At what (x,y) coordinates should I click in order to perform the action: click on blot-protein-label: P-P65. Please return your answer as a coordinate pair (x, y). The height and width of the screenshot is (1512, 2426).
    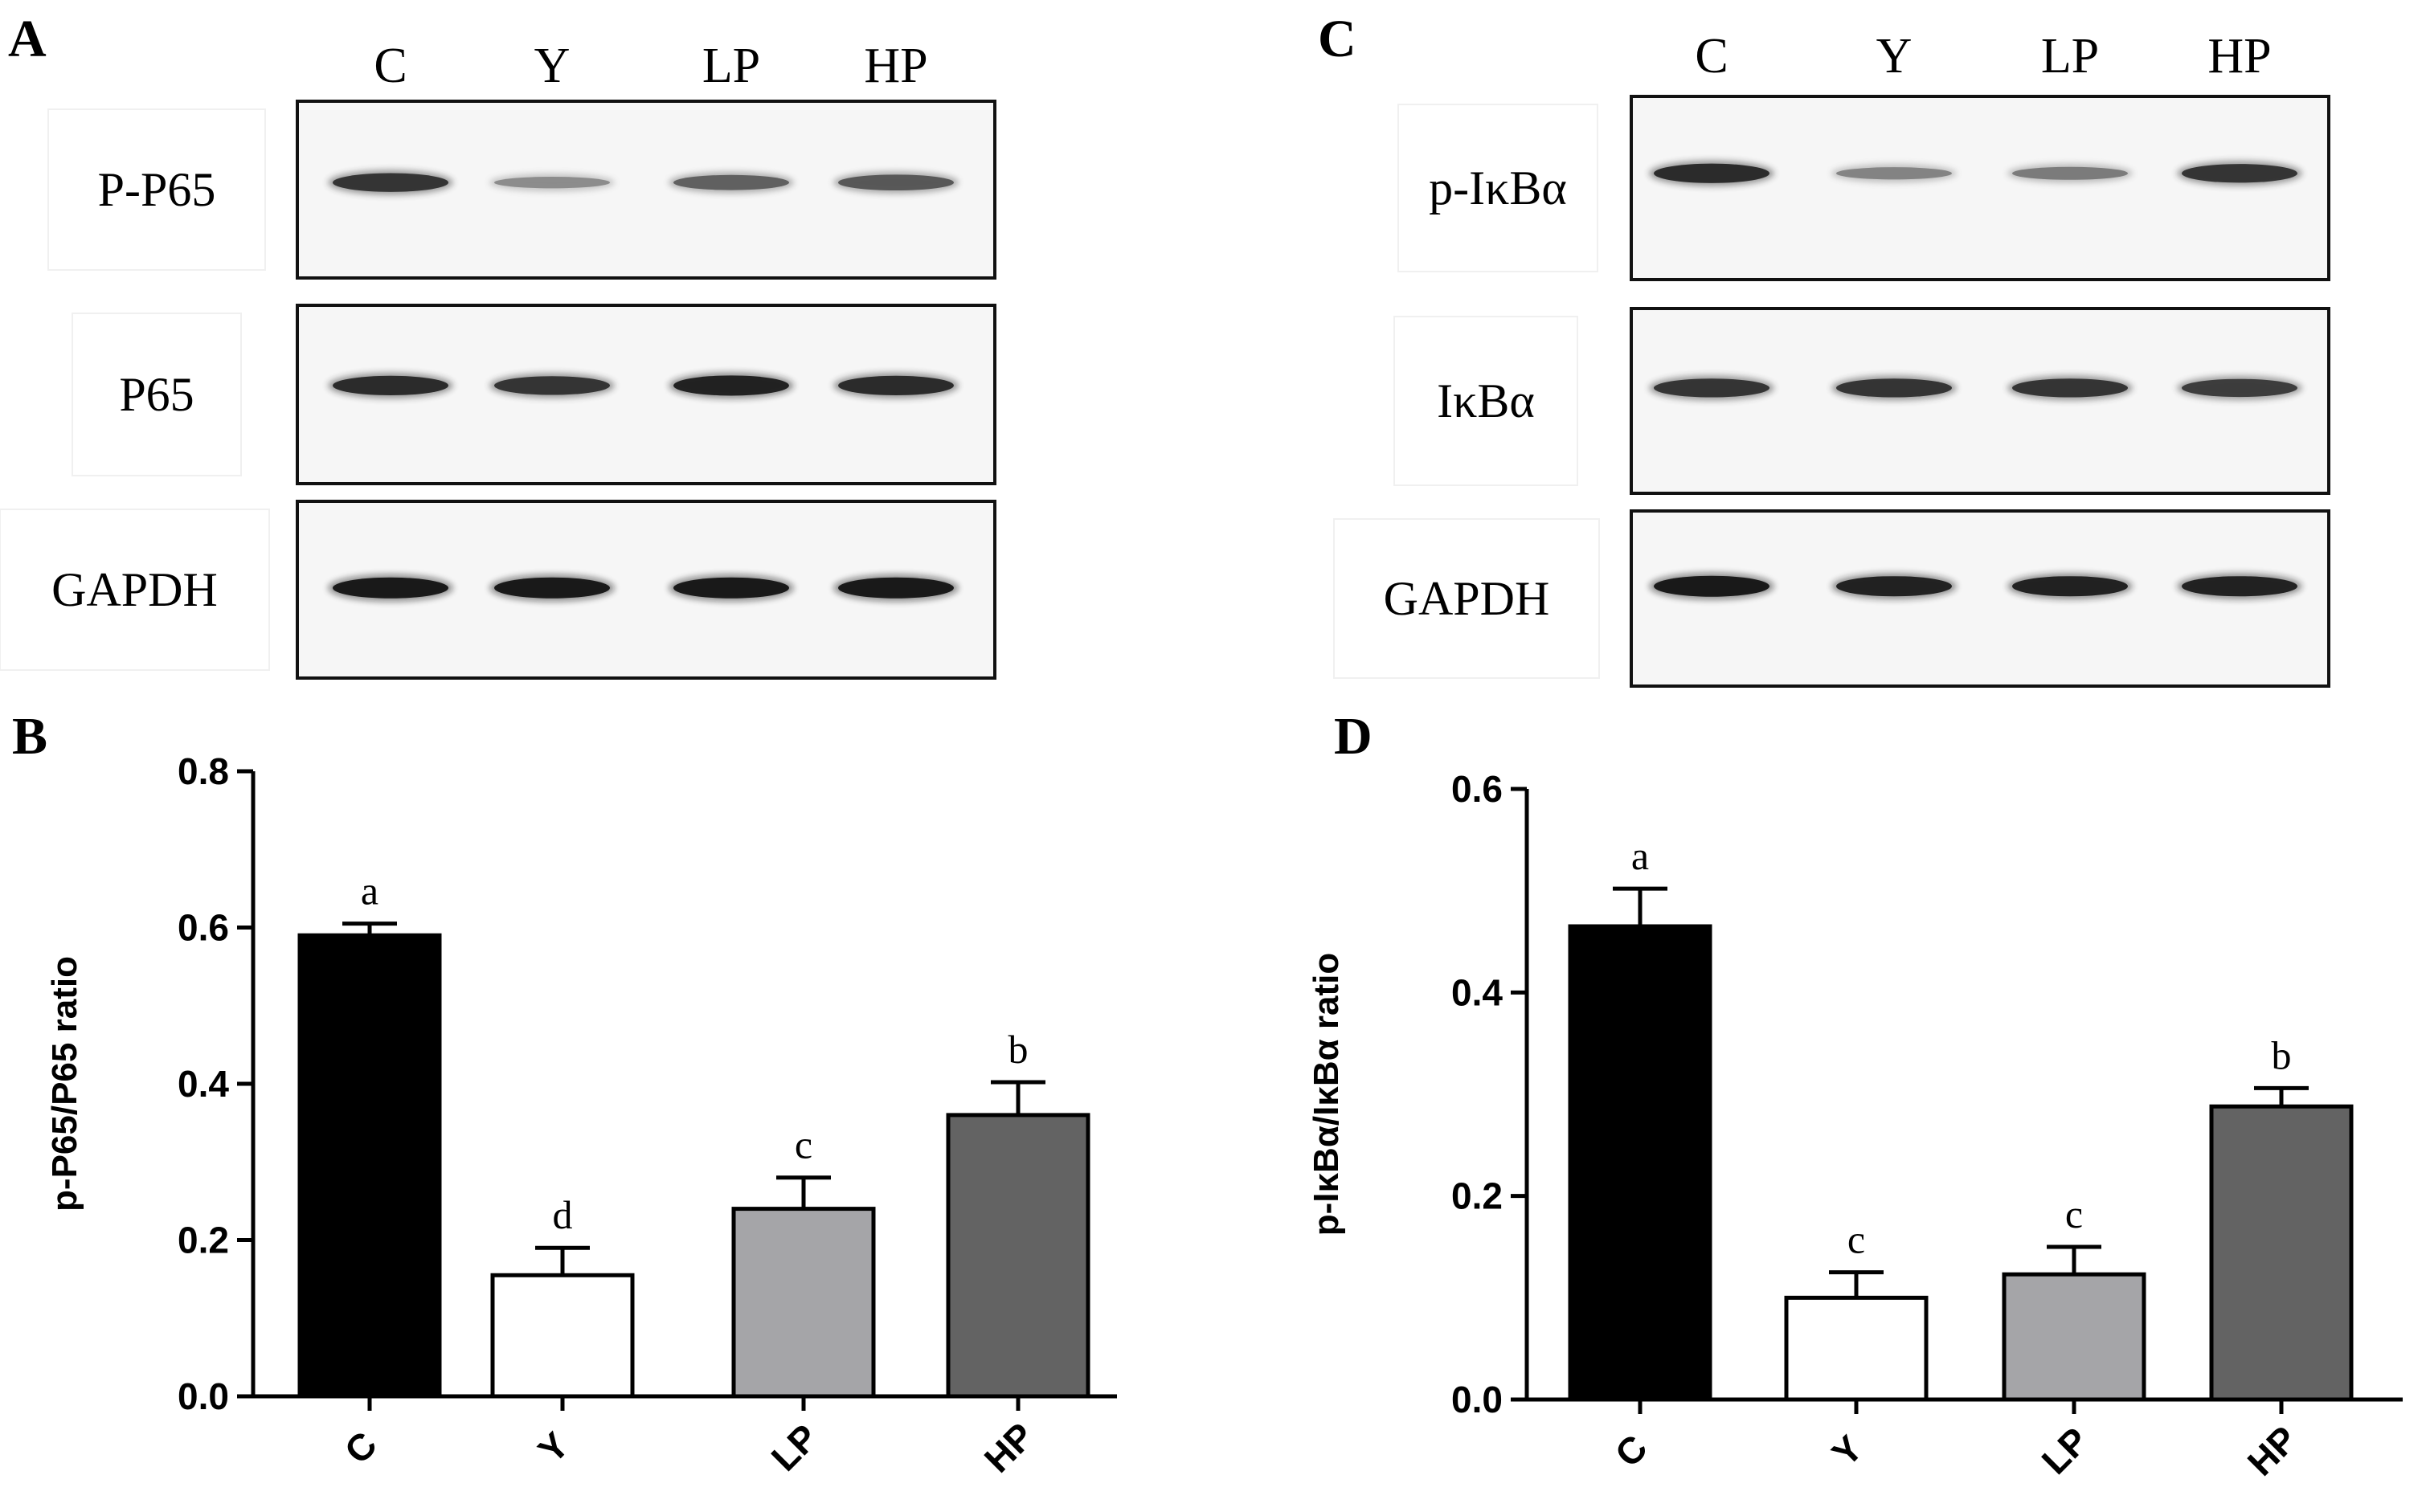
    Looking at the image, I should click on (157, 189).